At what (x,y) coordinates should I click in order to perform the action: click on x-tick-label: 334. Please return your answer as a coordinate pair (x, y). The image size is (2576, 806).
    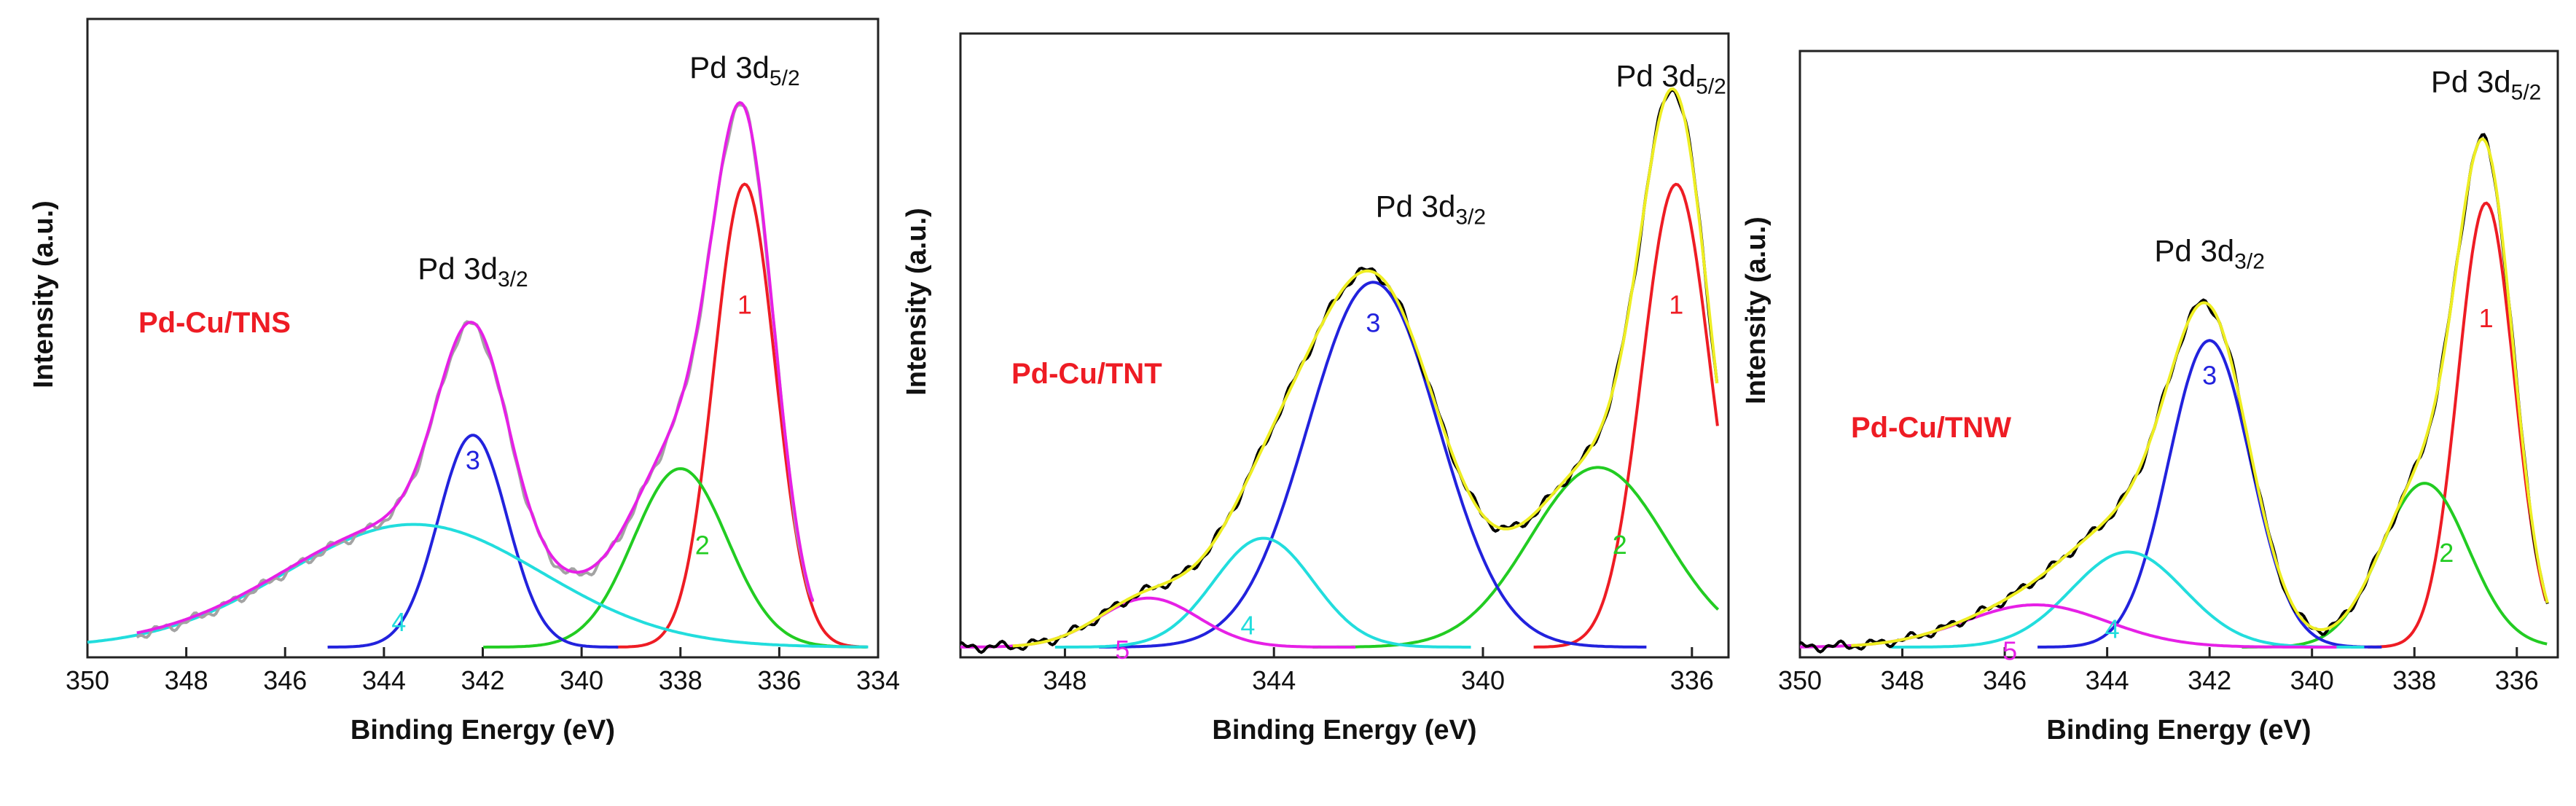
    Looking at the image, I should click on (878, 680).